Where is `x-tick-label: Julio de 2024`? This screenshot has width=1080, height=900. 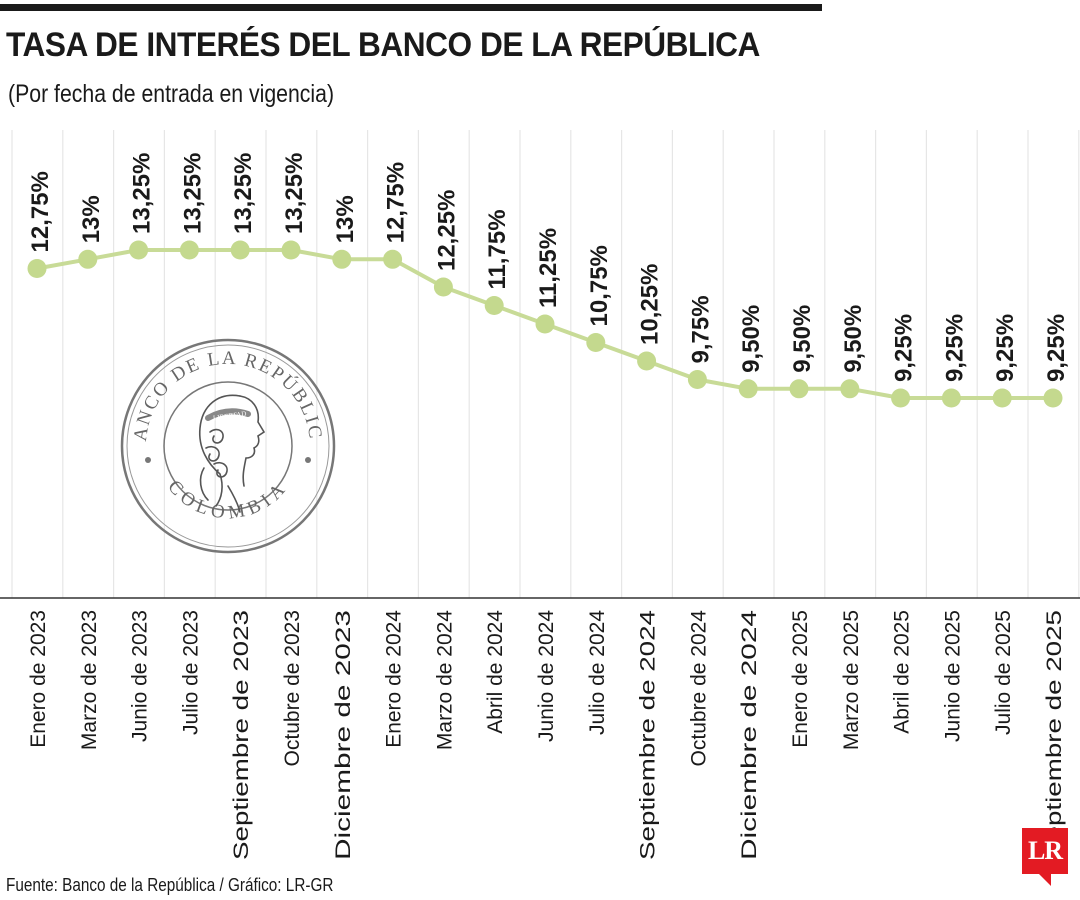
x-tick-label: Julio de 2024 is located at coordinates (597, 672).